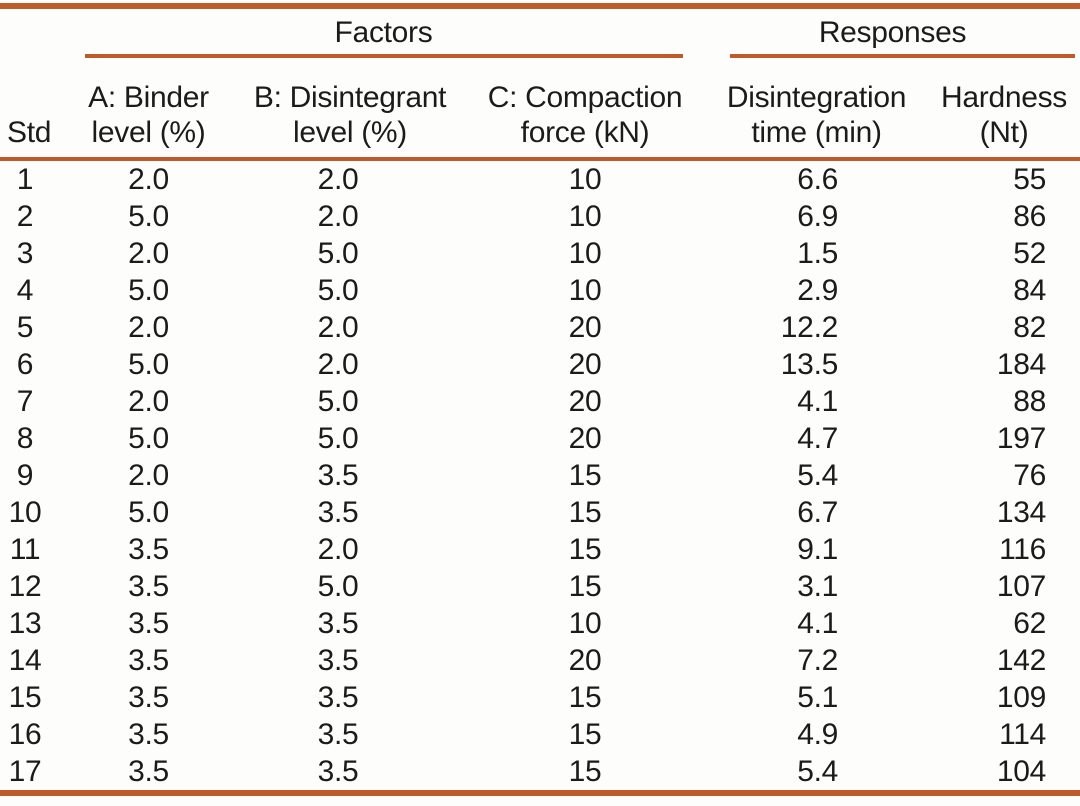 The height and width of the screenshot is (806, 1080). What do you see at coordinates (540, 327) in the screenshot?
I see `table-row: 5 2.0 2.0 20 12.2 82` at bounding box center [540, 327].